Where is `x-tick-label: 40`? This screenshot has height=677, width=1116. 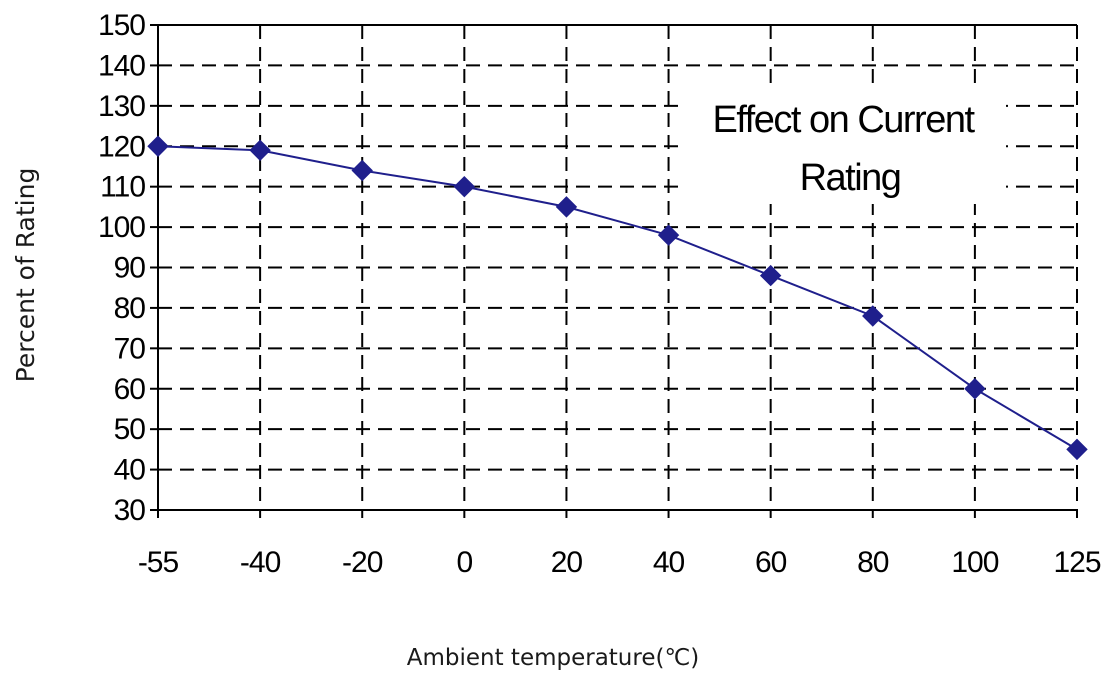 x-tick-label: 40 is located at coordinates (669, 562).